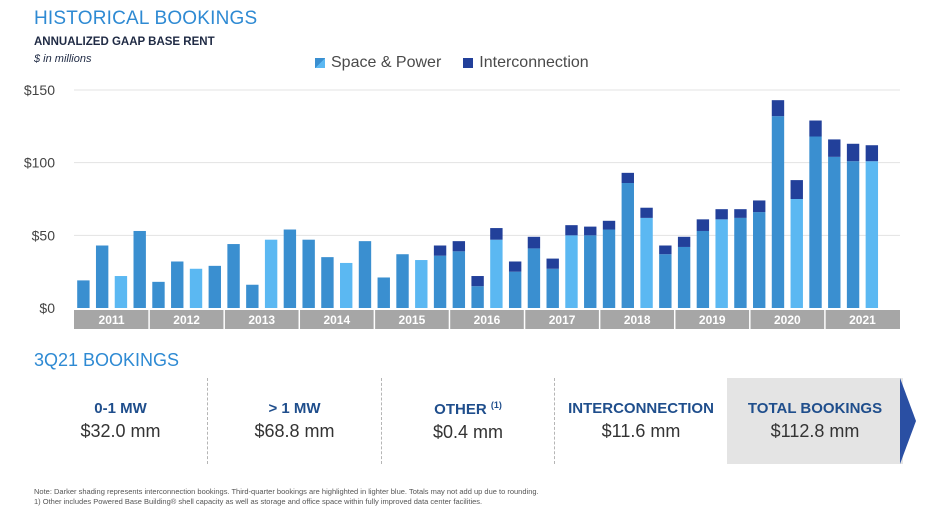  What do you see at coordinates (39, 90) in the screenshot?
I see `y-tick-label: $150` at bounding box center [39, 90].